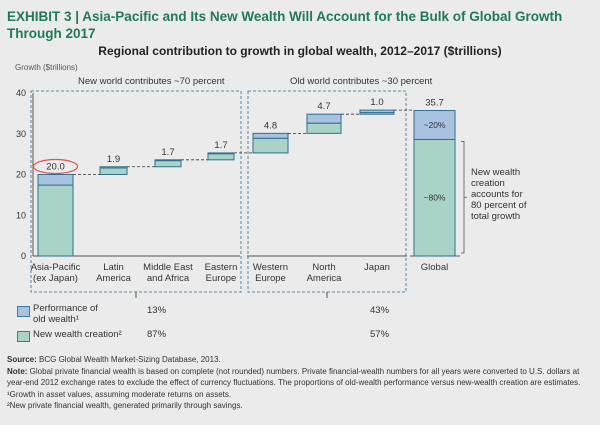 The image size is (600, 425). What do you see at coordinates (323, 267) in the screenshot?
I see `category-label: North` at bounding box center [323, 267].